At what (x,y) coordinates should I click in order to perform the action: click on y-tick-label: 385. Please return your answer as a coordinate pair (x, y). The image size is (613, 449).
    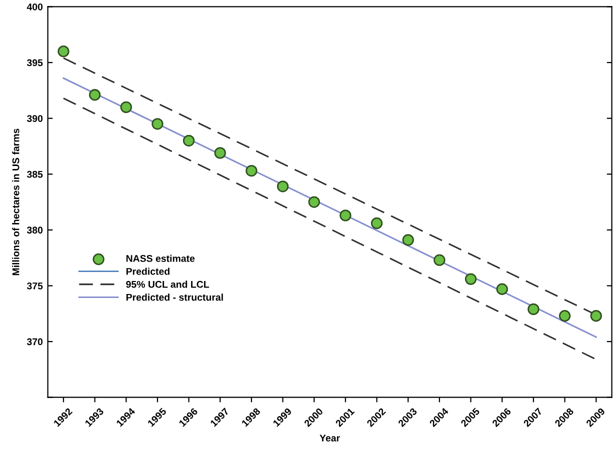
    Looking at the image, I should click on (34, 174).